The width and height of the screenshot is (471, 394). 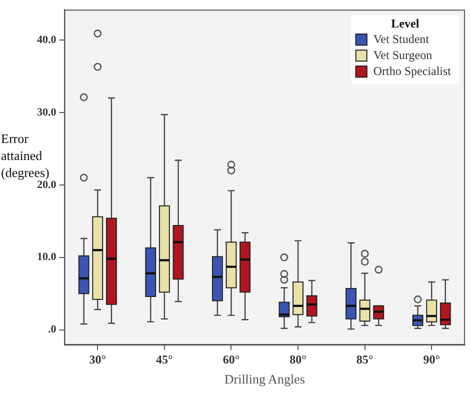 I want to click on legend-label: Ortho Specialist, so click(x=412, y=71).